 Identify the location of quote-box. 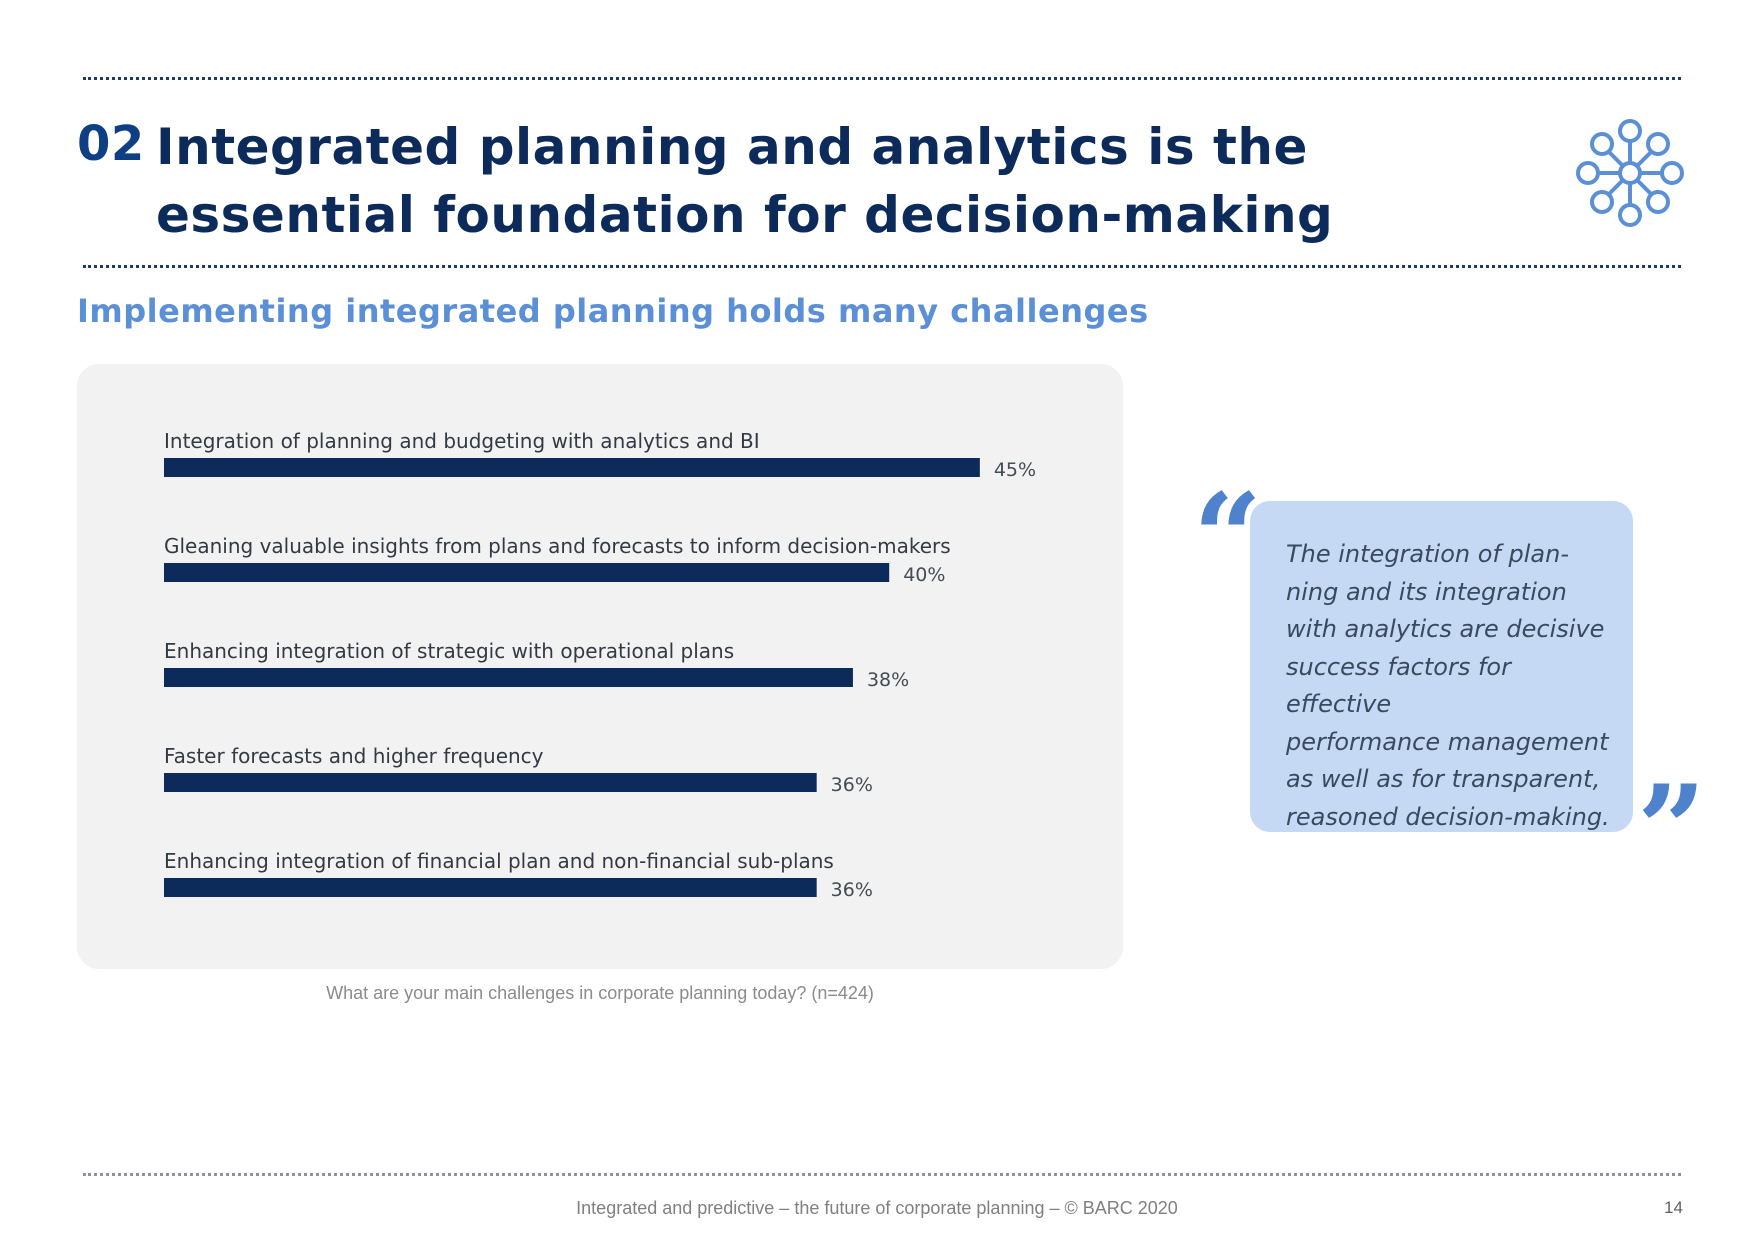
(1441, 666).